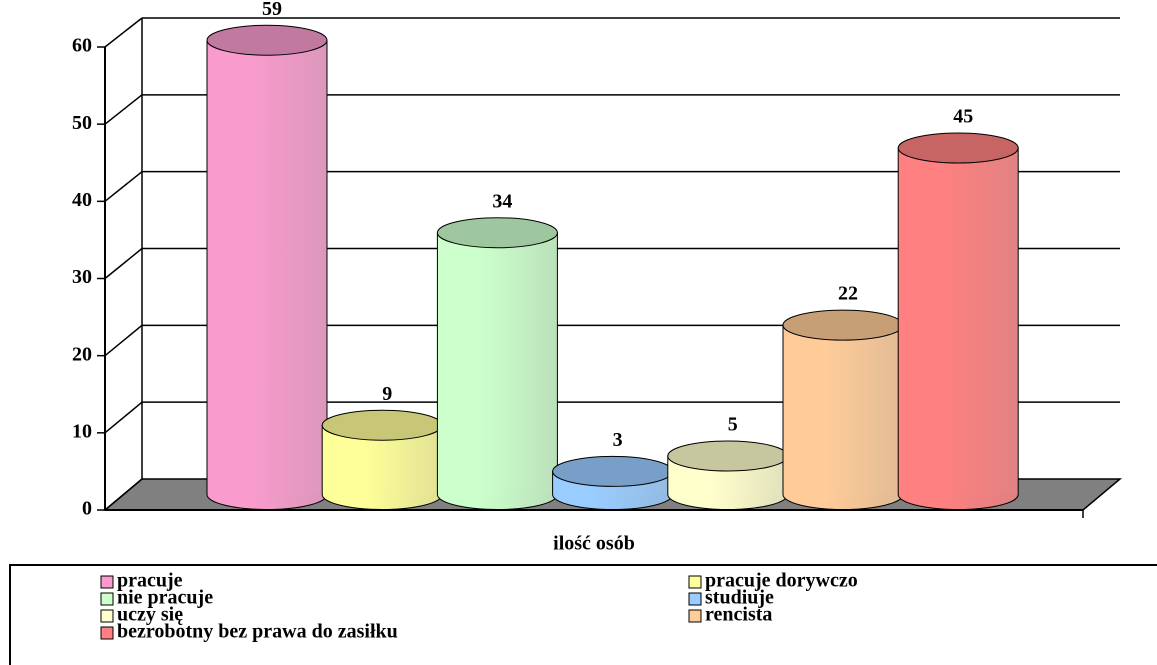 The image size is (1157, 665). Describe the element at coordinates (257, 632) in the screenshot. I see `legend-label: bezrobotny bez prawa do zasiłku` at that location.